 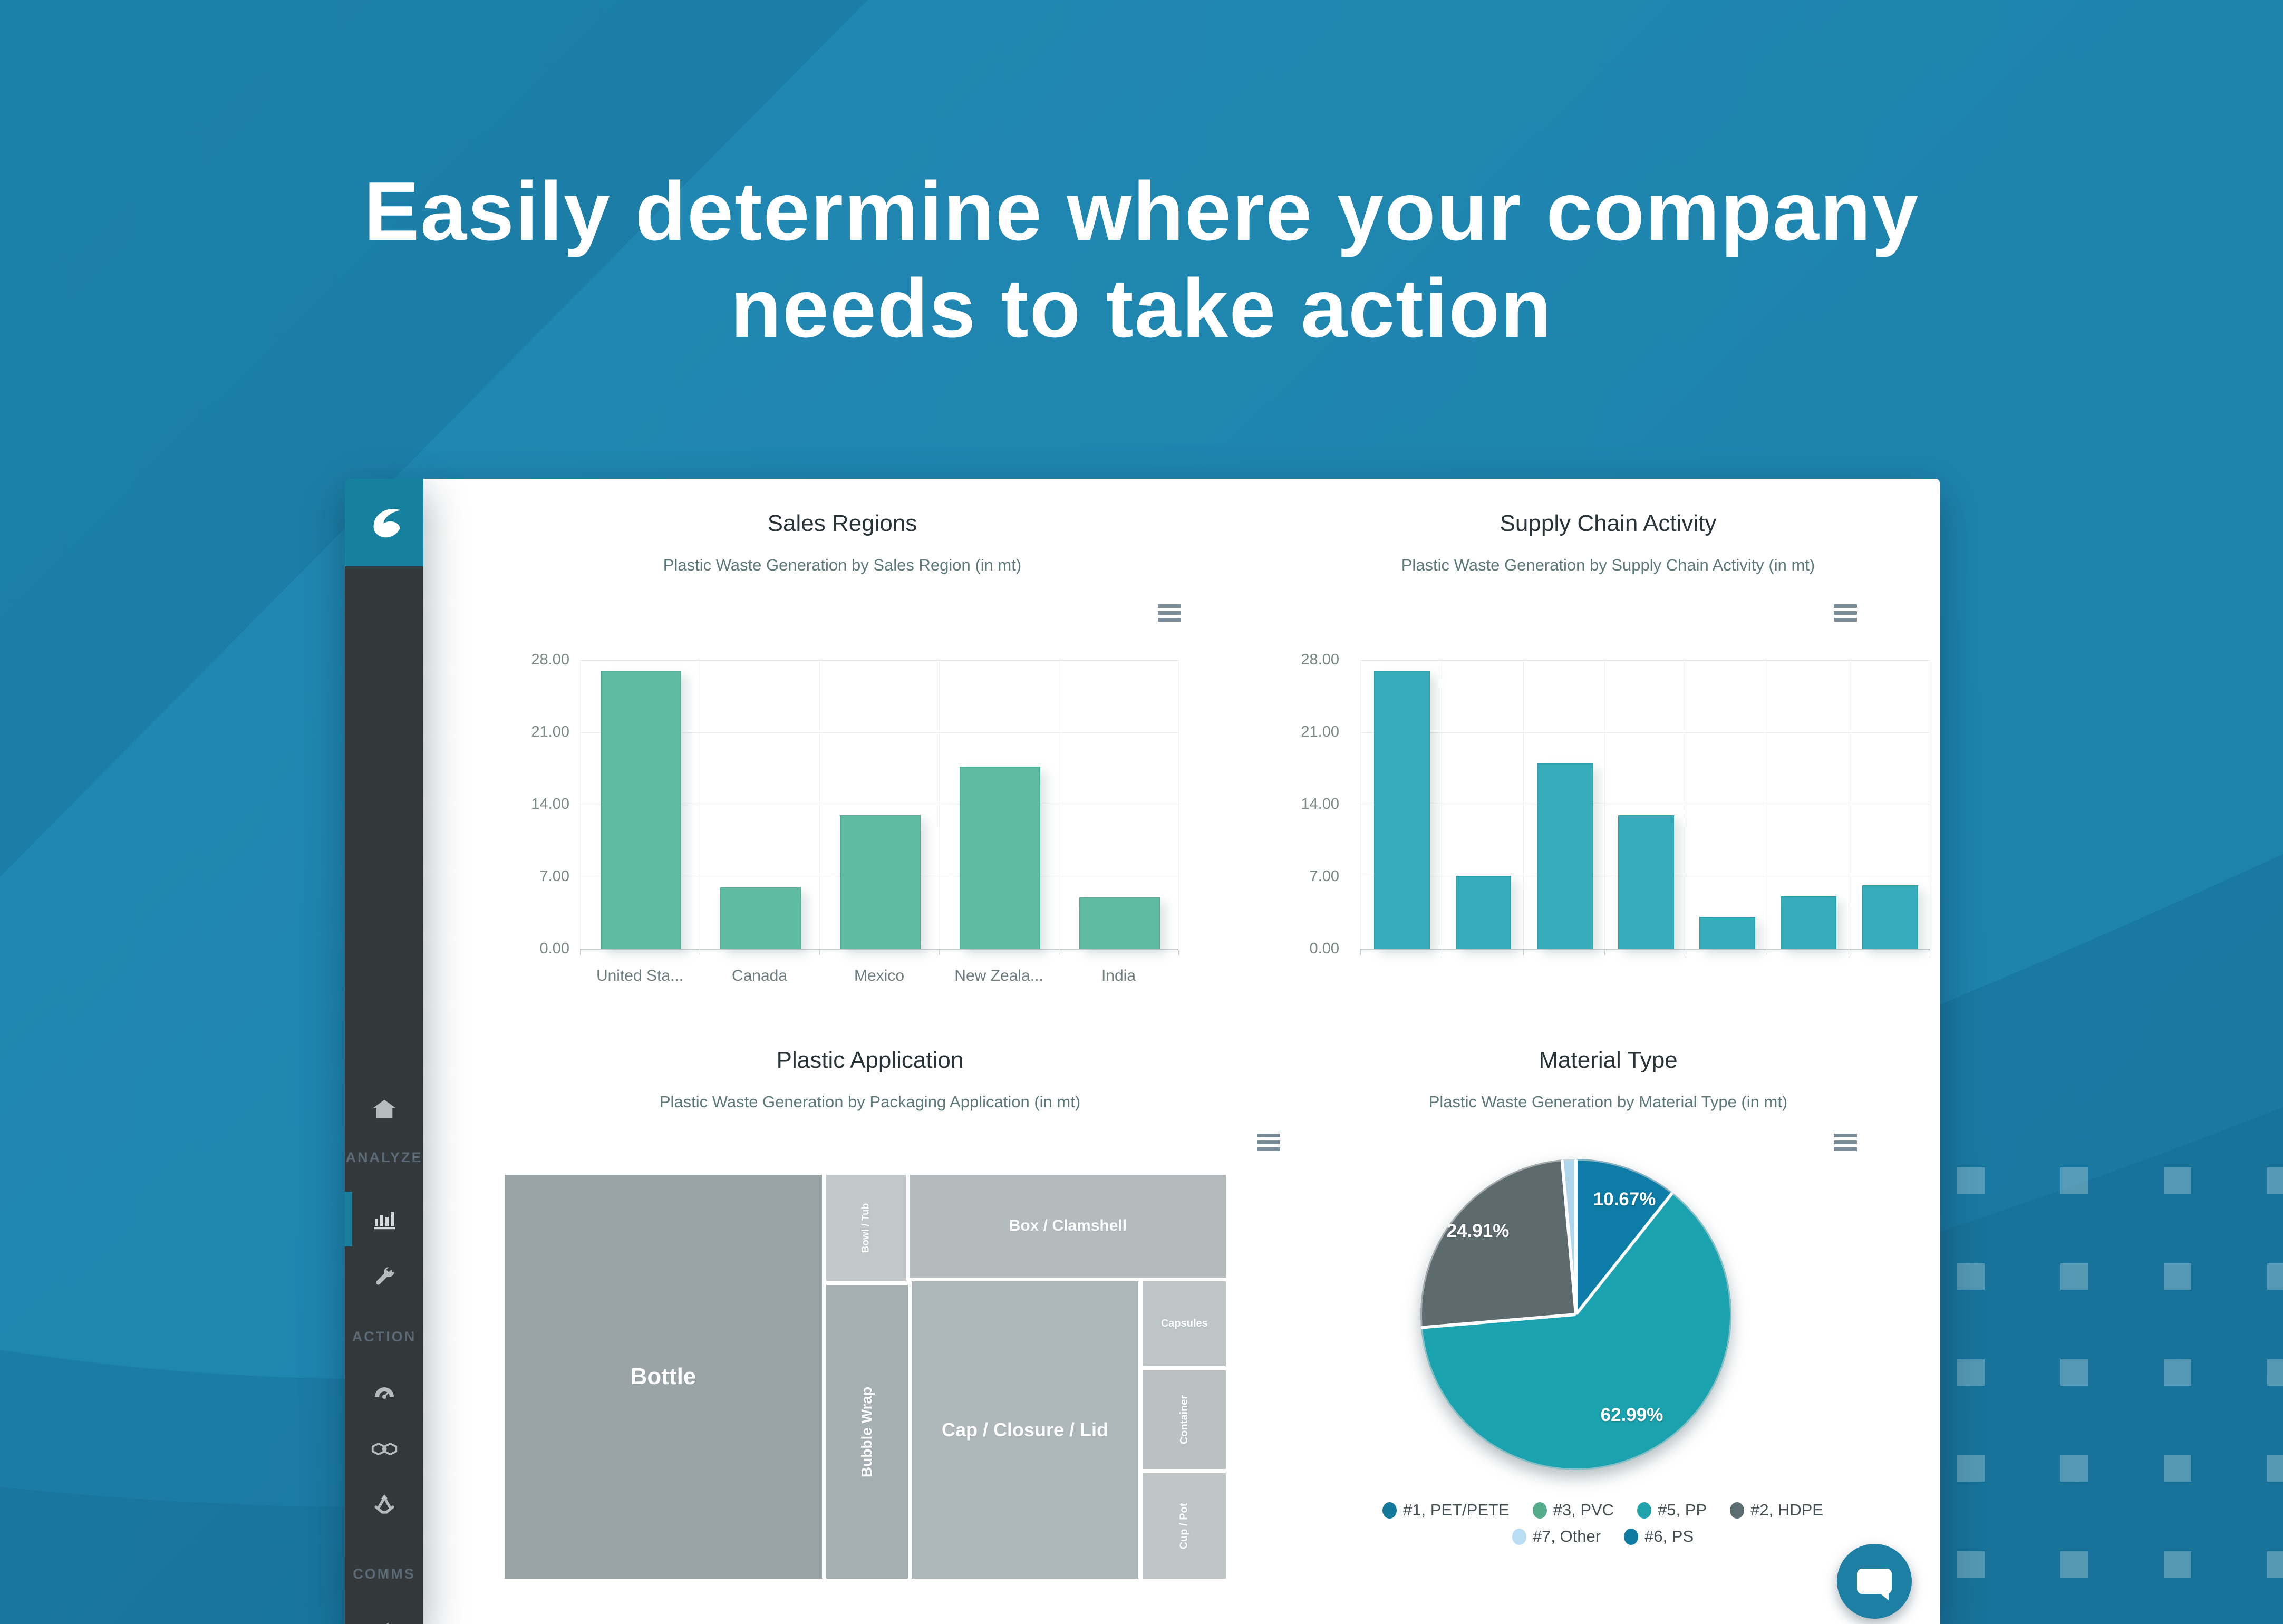 What do you see at coordinates (866, 1228) in the screenshot?
I see `treemap-cell-bowl-tub: Bowl / Tub` at bounding box center [866, 1228].